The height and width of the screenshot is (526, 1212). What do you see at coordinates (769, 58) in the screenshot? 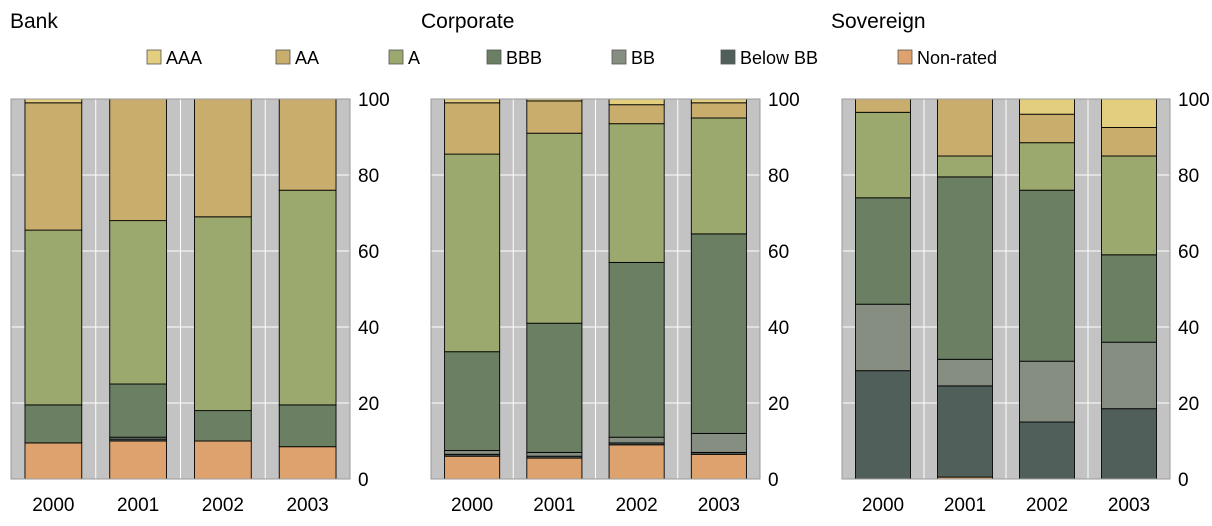
I see `legend-item: Below BB` at bounding box center [769, 58].